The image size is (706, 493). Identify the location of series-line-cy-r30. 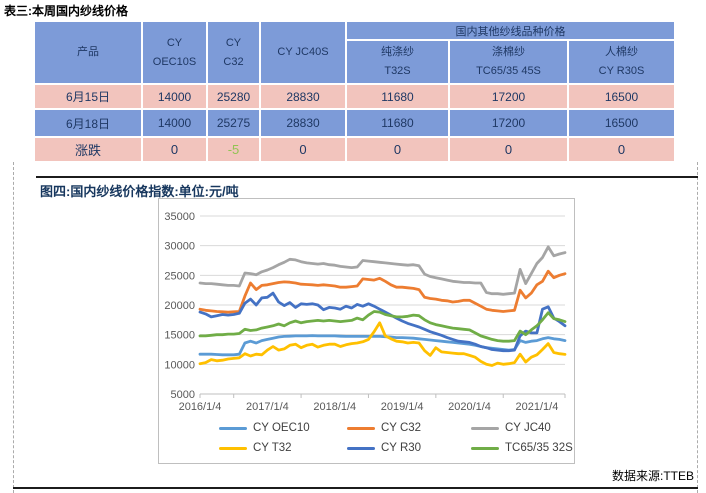
(382, 322).